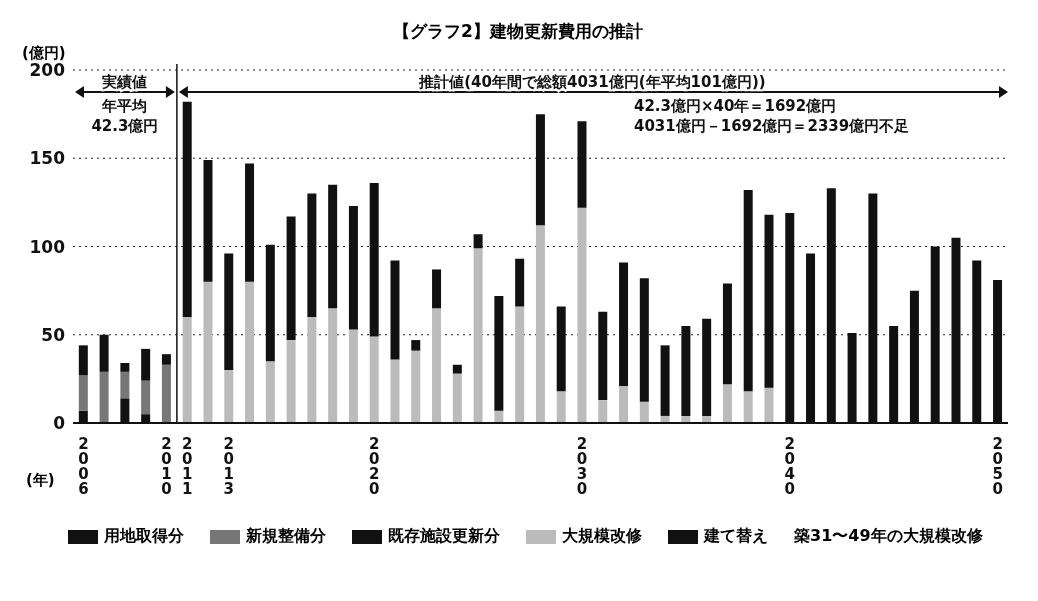 This screenshot has height=601, width=1038. Describe the element at coordinates (59, 423) in the screenshot. I see `y-tick-label: 0` at that location.